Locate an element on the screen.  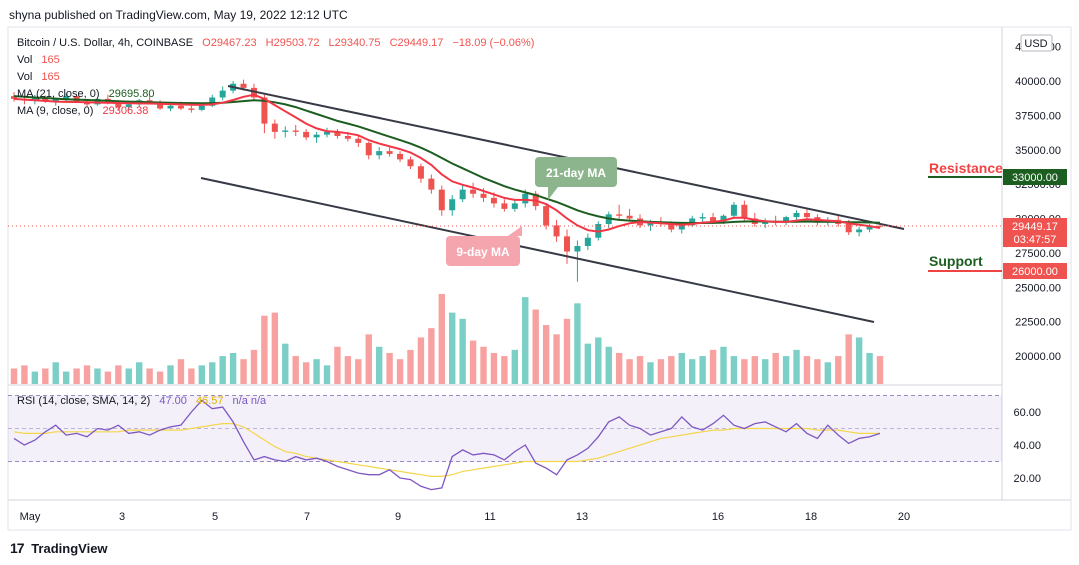
rsi-tick-label: 20.00 is located at coordinates (1027, 479).